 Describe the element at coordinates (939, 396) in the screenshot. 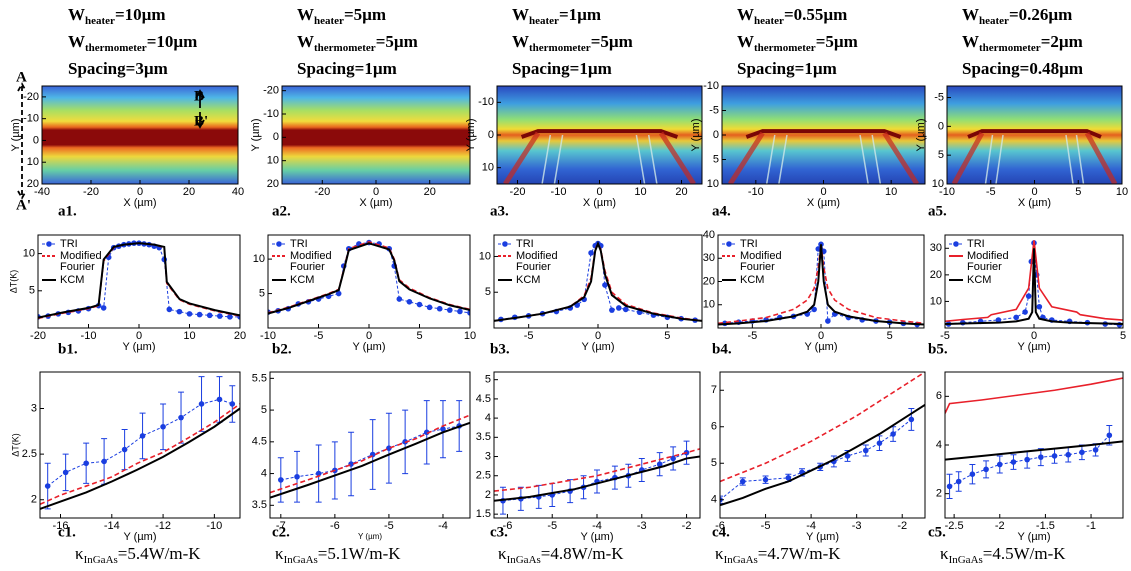

I see `y-tick-label: 6` at that location.